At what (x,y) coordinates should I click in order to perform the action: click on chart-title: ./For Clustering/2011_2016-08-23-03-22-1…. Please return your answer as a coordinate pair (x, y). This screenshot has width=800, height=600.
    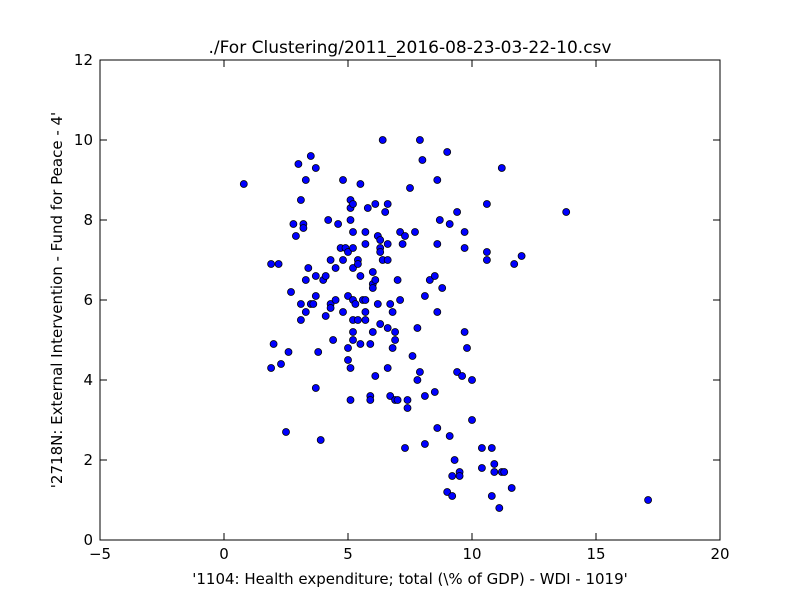
    Looking at the image, I should click on (410, 48).